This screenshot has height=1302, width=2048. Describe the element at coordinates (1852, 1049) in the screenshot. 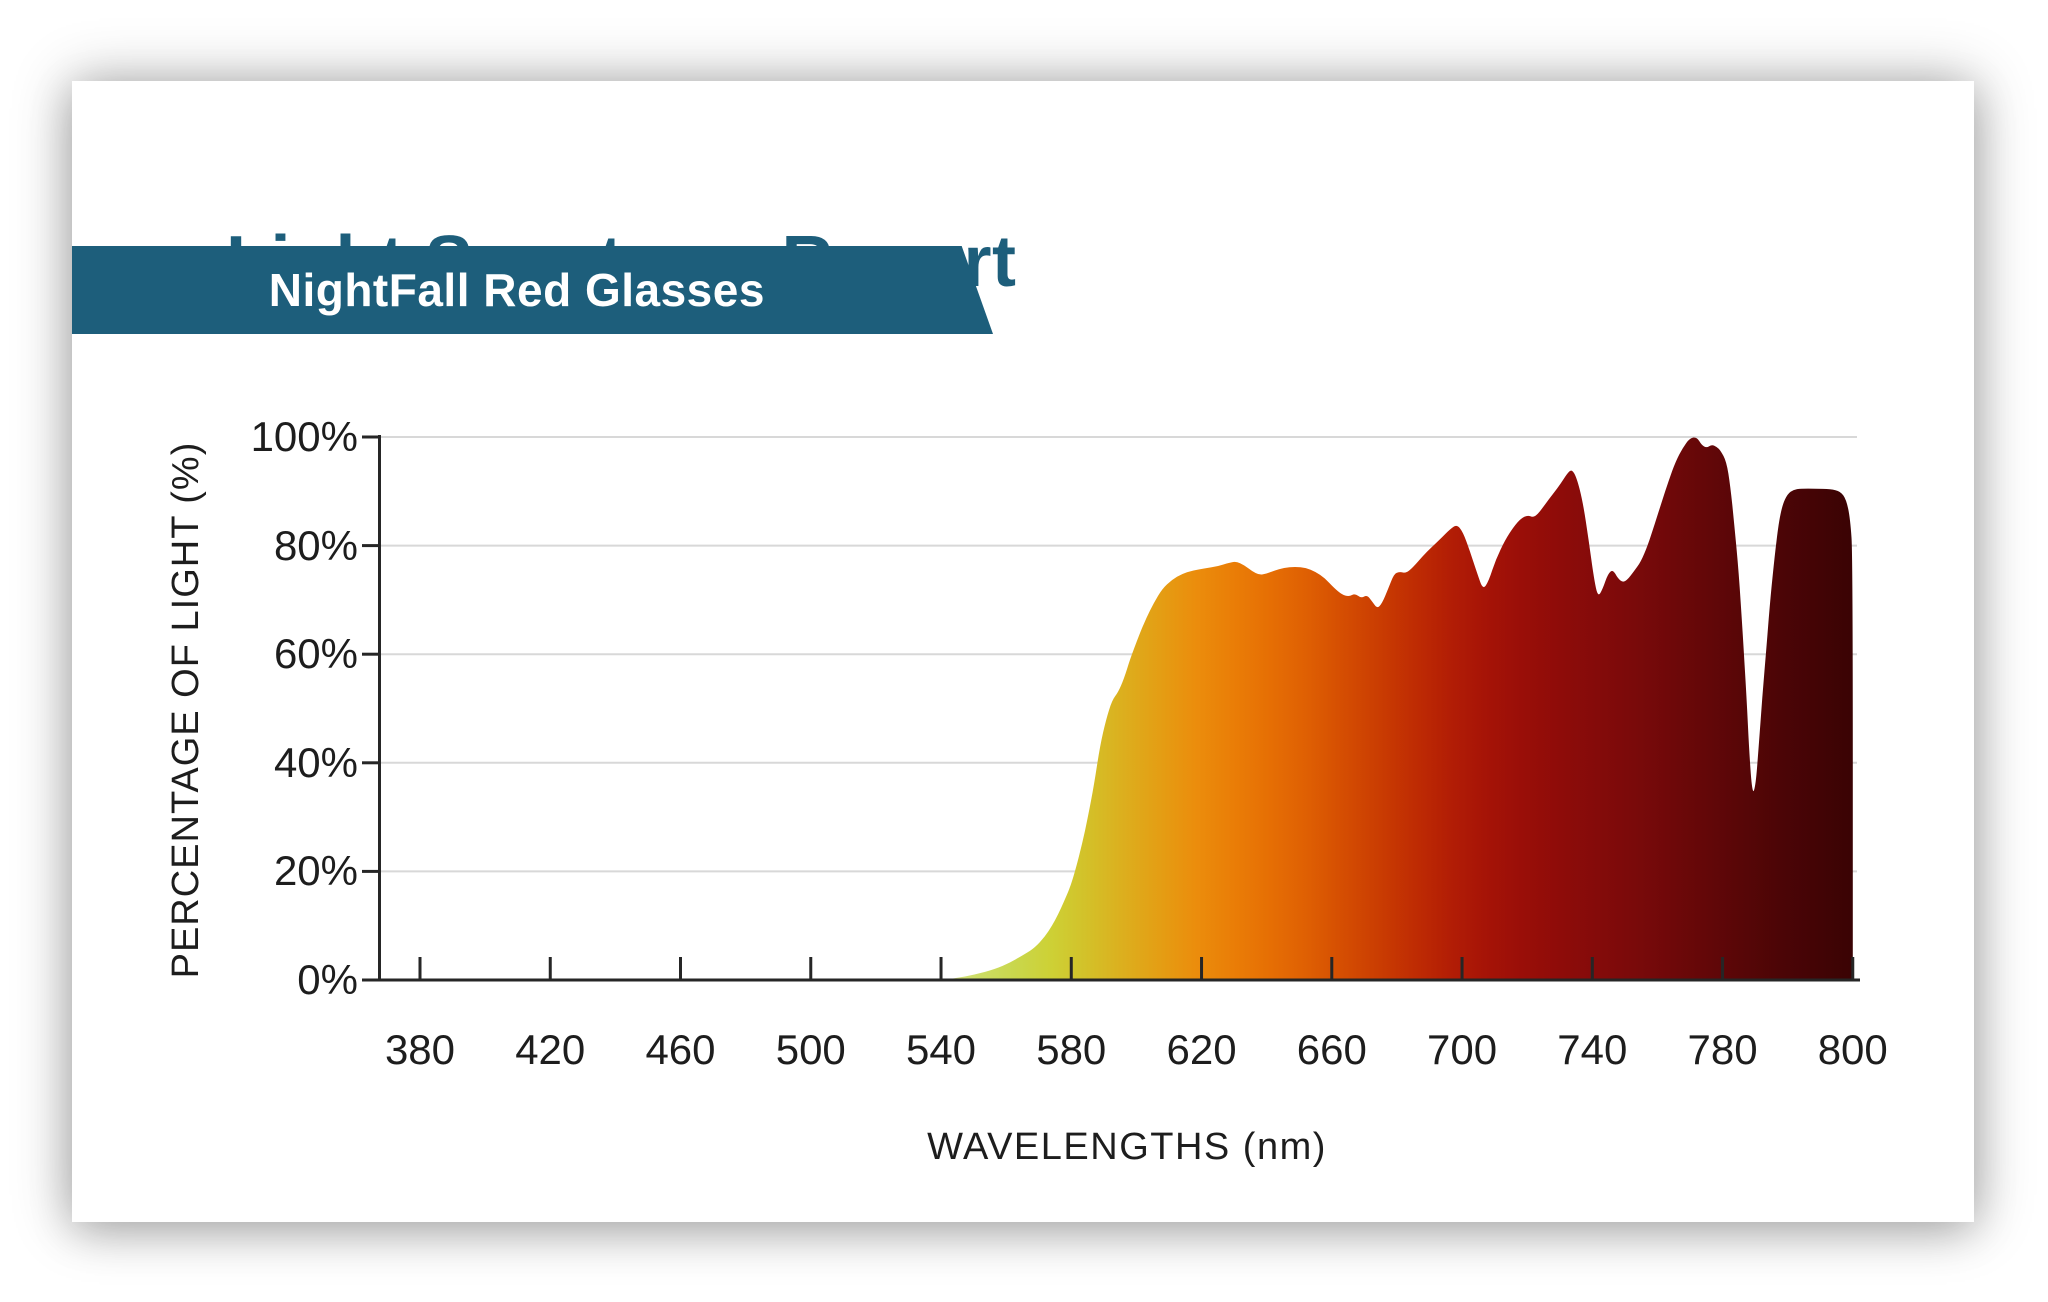

I see `x-tick-label: 800` at that location.